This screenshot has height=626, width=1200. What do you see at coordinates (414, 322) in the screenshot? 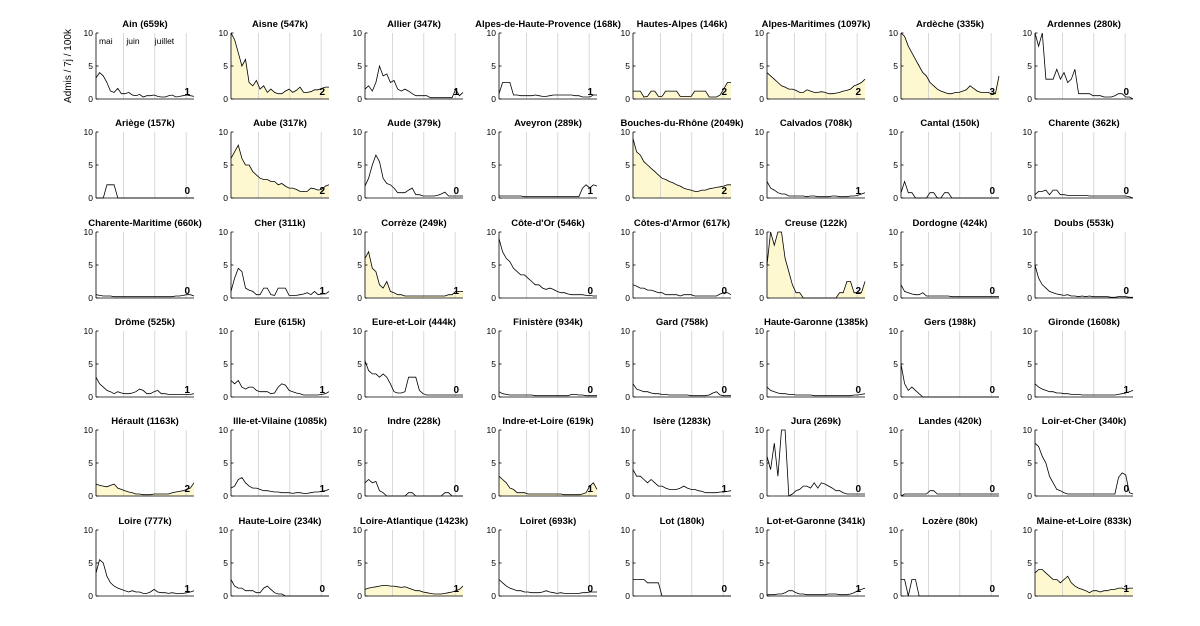
I see `panel-title: Eure-et-Loir (444k)` at bounding box center [414, 322].